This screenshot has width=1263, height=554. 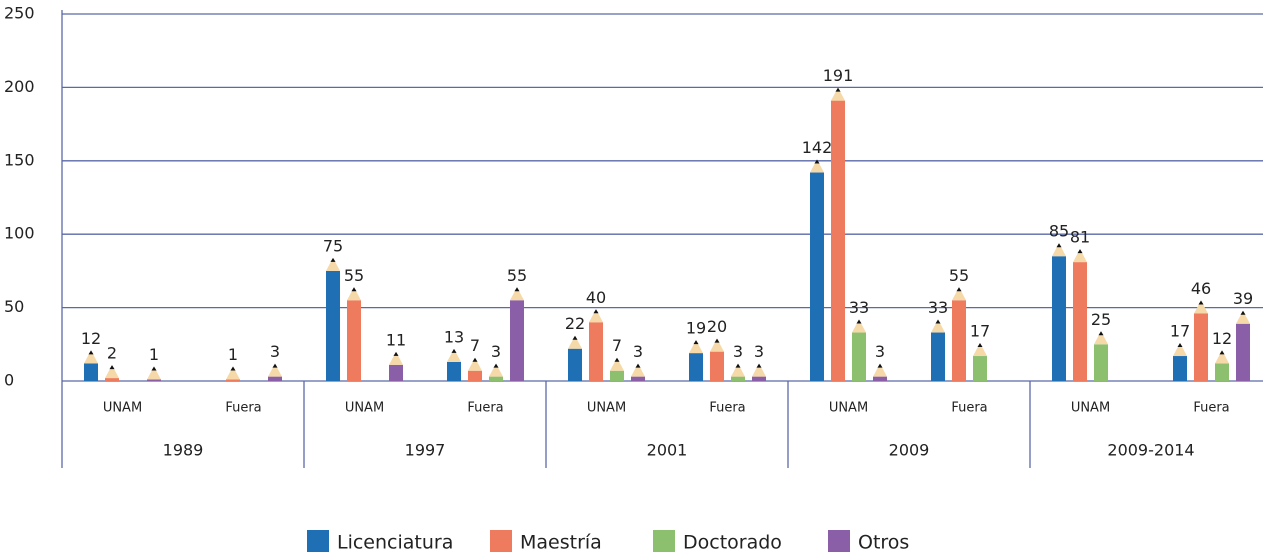 I want to click on y-tick-label: 150, so click(x=19, y=159).